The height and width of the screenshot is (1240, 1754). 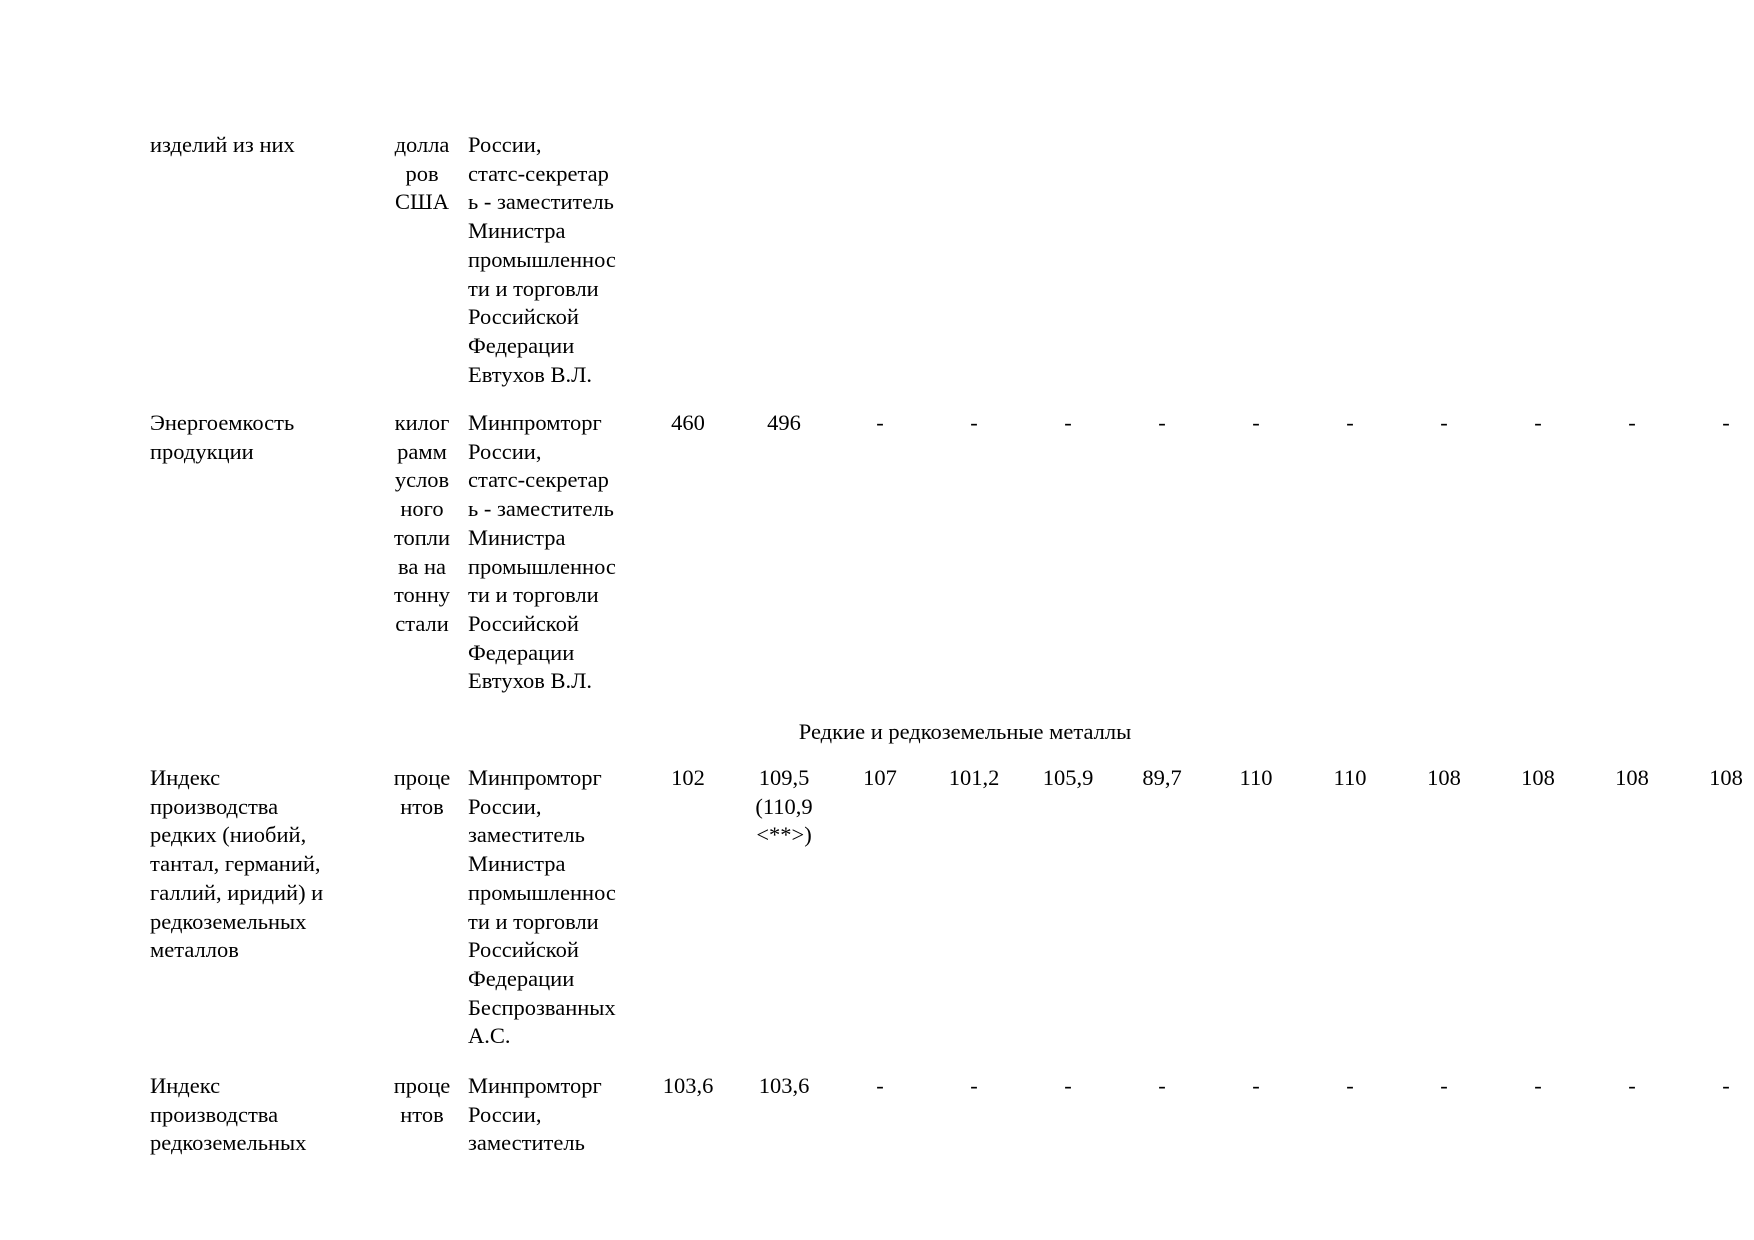 What do you see at coordinates (1162, 777) in the screenshot?
I see `value-cell: 89,7` at bounding box center [1162, 777].